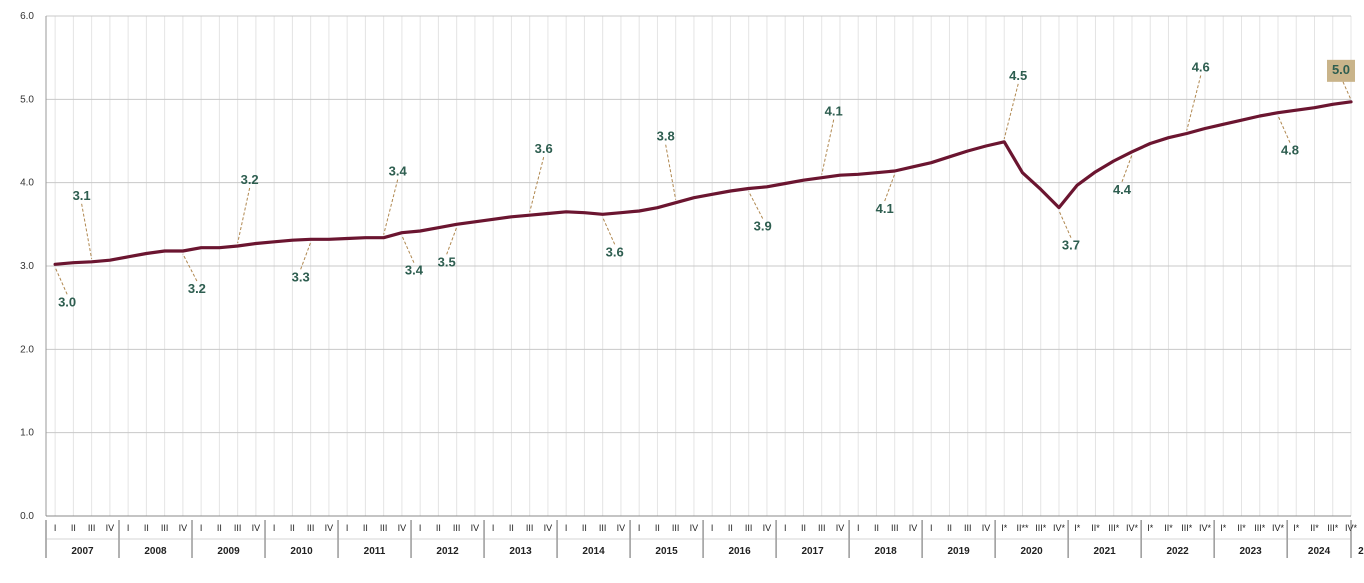 This screenshot has height=583, width=1364. What do you see at coordinates (447, 551) in the screenshot?
I see `year-label: 2012` at bounding box center [447, 551].